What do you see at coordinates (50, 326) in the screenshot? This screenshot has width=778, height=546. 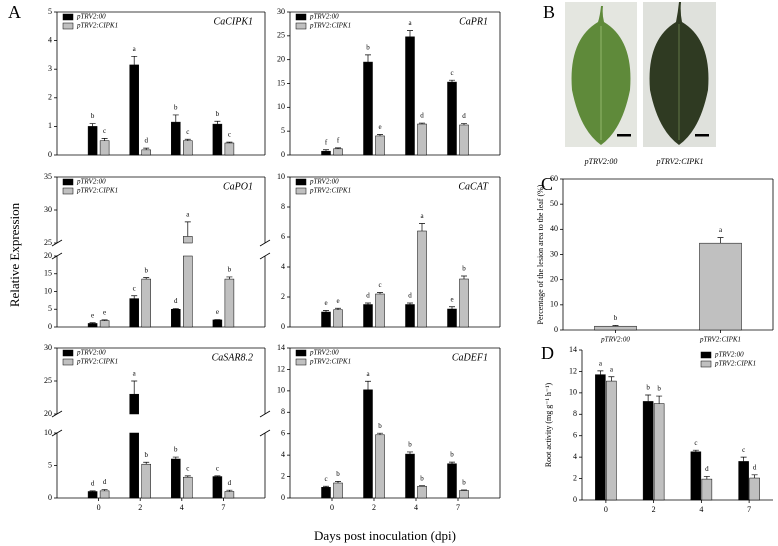 I see `y-tick-label: 0` at bounding box center [50, 326].